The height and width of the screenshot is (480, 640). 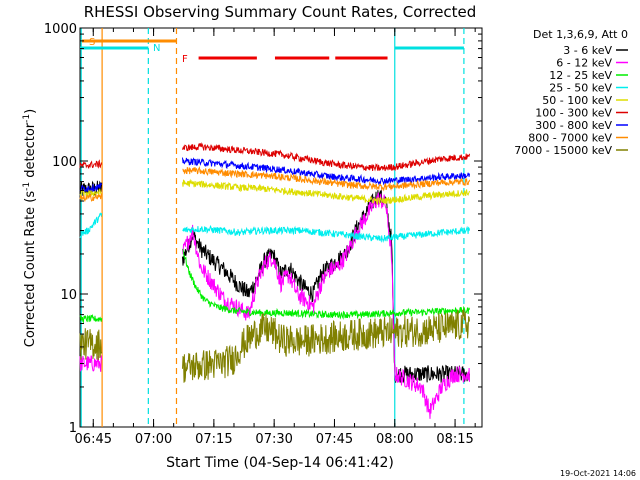 What do you see at coordinates (394, 439) in the screenshot?
I see `x-tick-label: 08:00` at bounding box center [394, 439].